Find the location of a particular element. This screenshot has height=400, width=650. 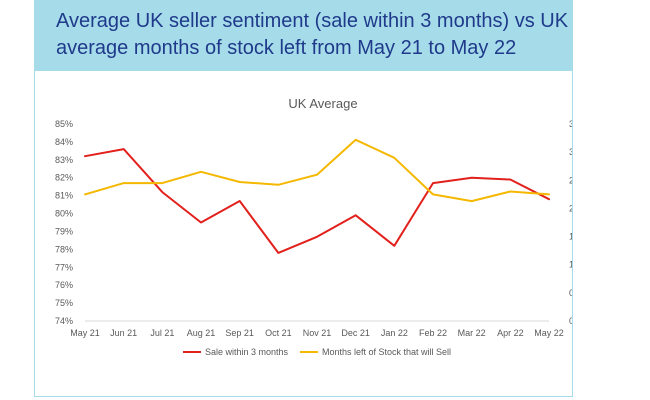

right-axis-tick-label: 3.5 is located at coordinates (570, 124).